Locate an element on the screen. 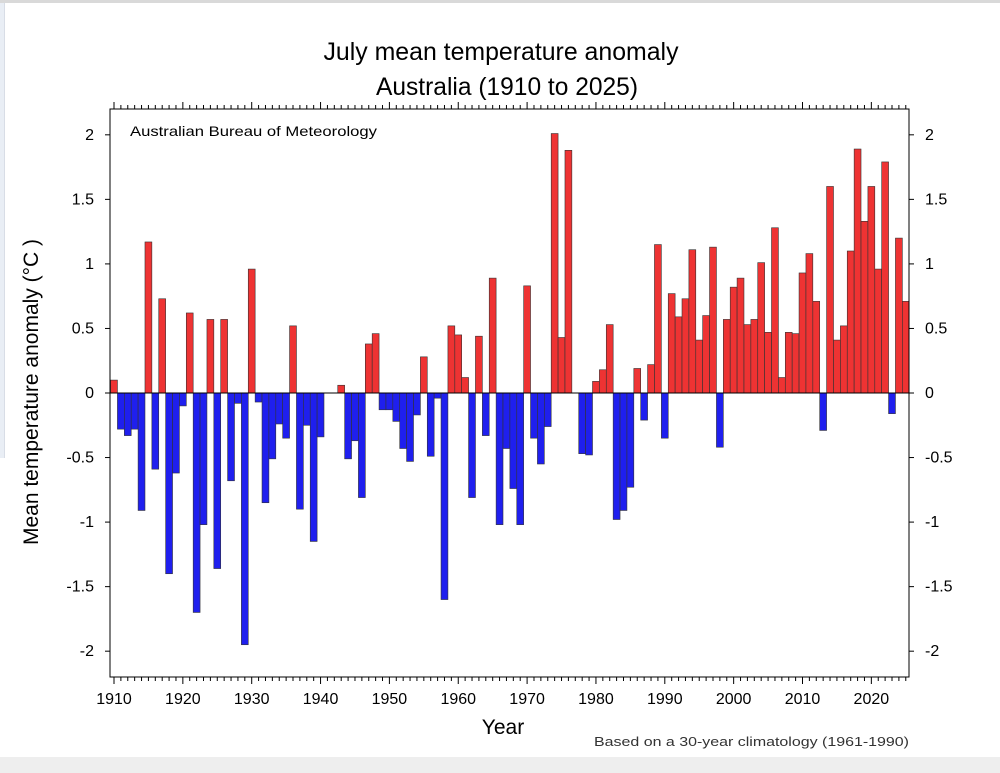 The height and width of the screenshot is (773, 1000). bar-1982 is located at coordinates (609, 359).